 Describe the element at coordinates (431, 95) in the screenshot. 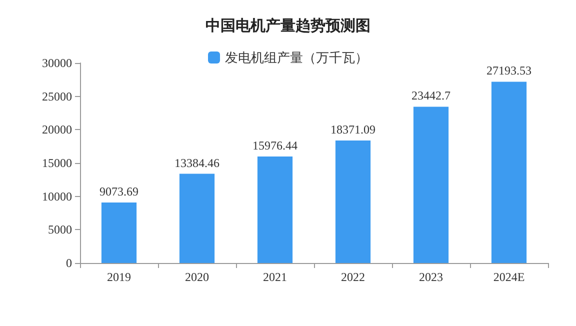

I see `data-label: 23442.7` at that location.